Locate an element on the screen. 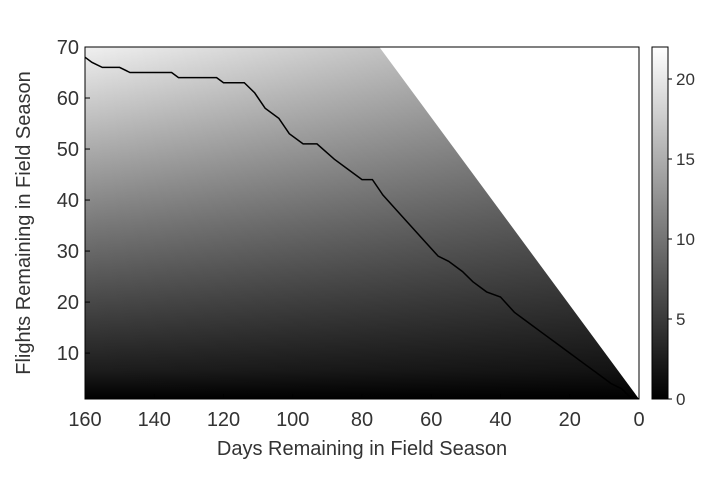  x-tick-label: 40 is located at coordinates (500, 420).